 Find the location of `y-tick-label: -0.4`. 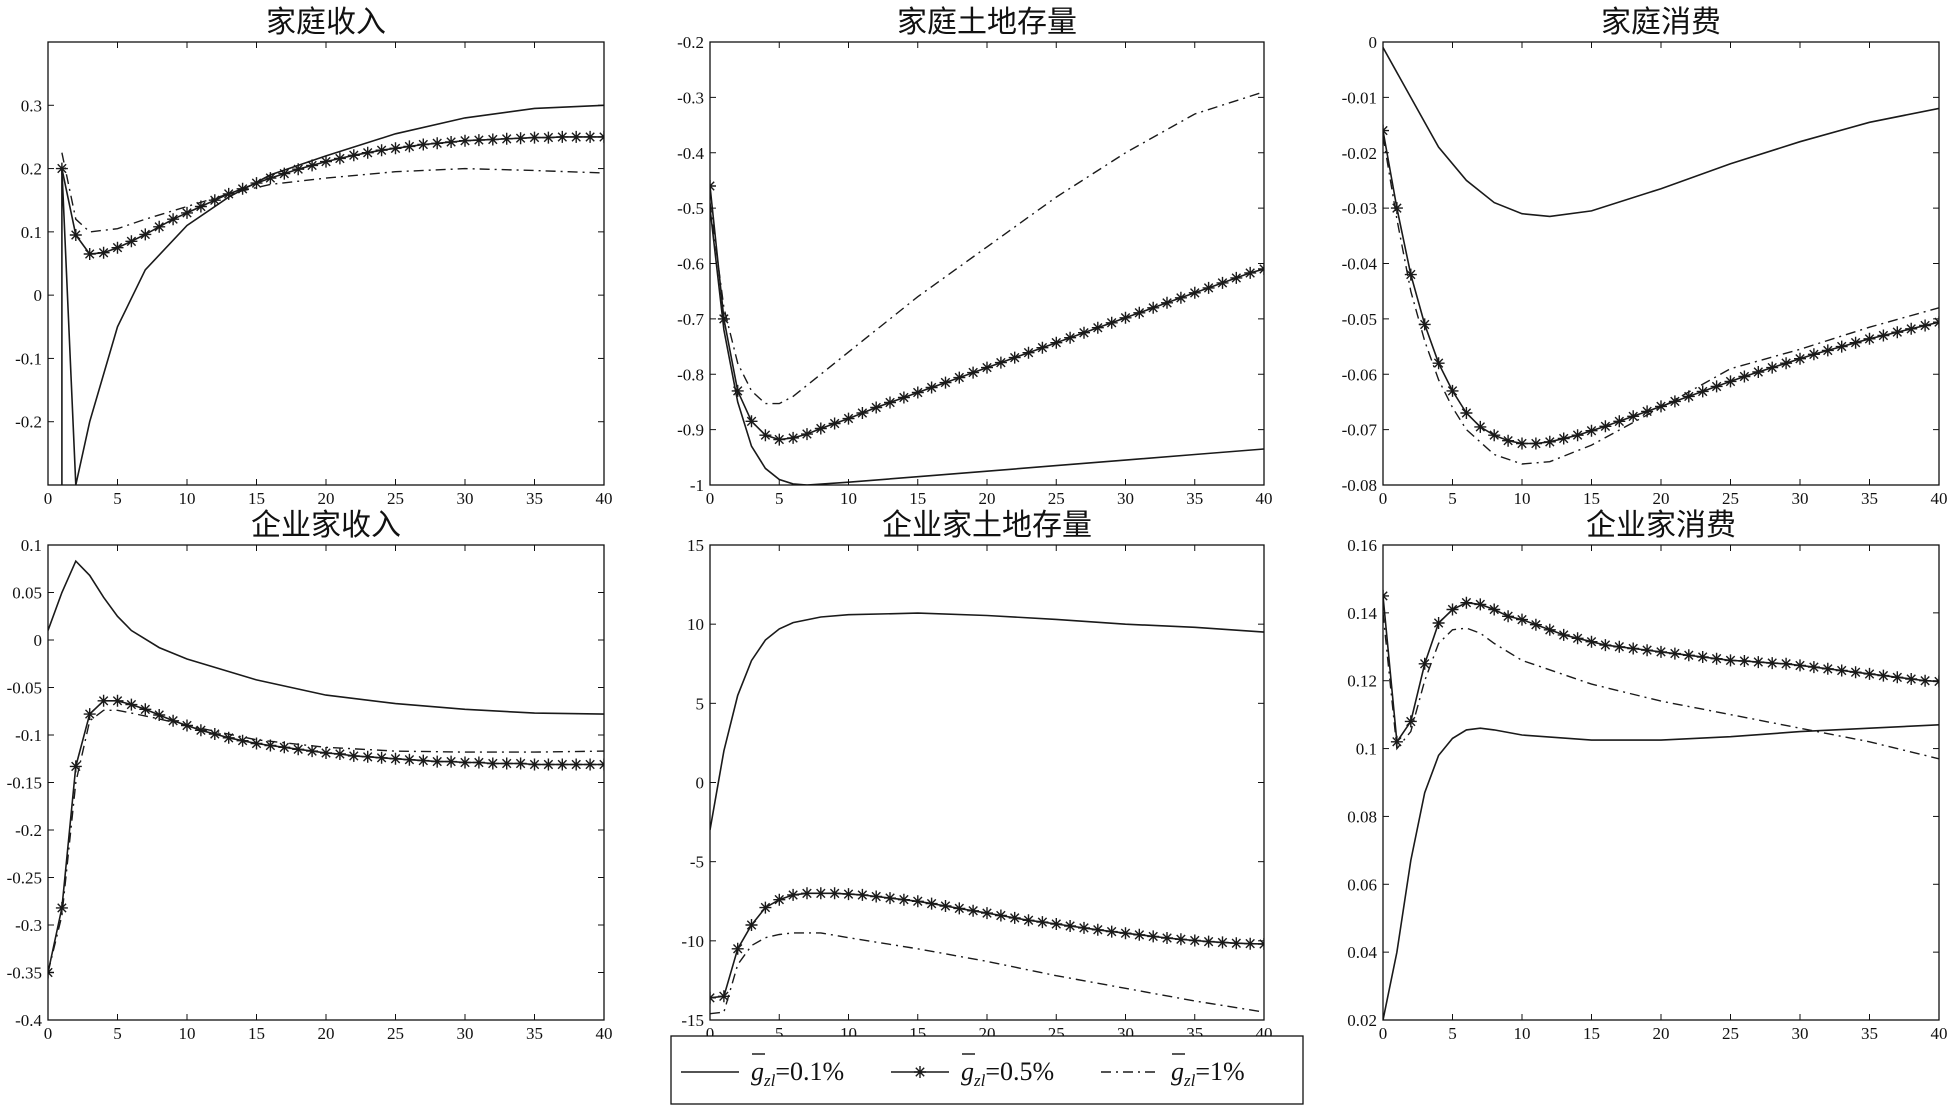

y-tick-label: -0.4 is located at coordinates (28, 1020).